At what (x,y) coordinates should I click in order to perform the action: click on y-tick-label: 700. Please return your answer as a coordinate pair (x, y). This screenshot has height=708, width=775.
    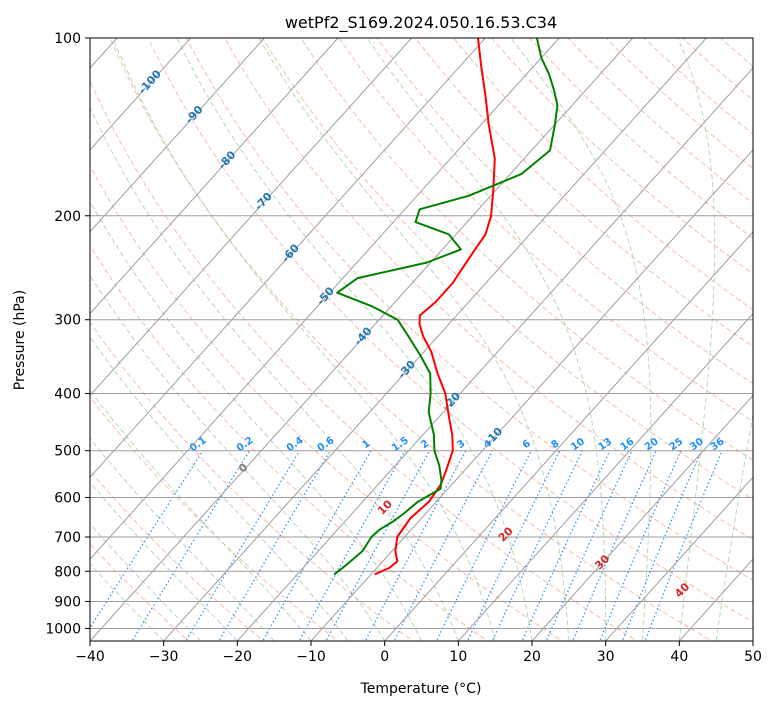
    Looking at the image, I should click on (67, 538).